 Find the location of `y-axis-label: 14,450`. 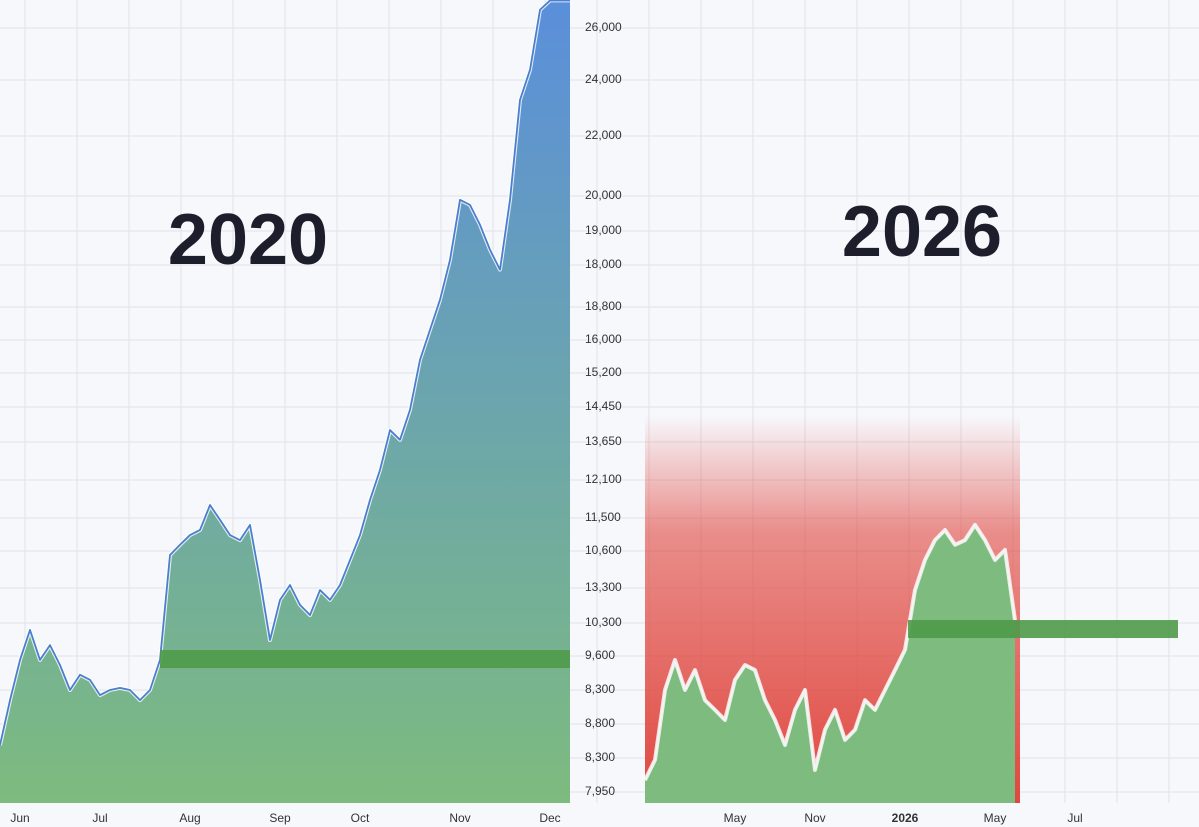

y-axis-label: 14,450 is located at coordinates (603, 406).